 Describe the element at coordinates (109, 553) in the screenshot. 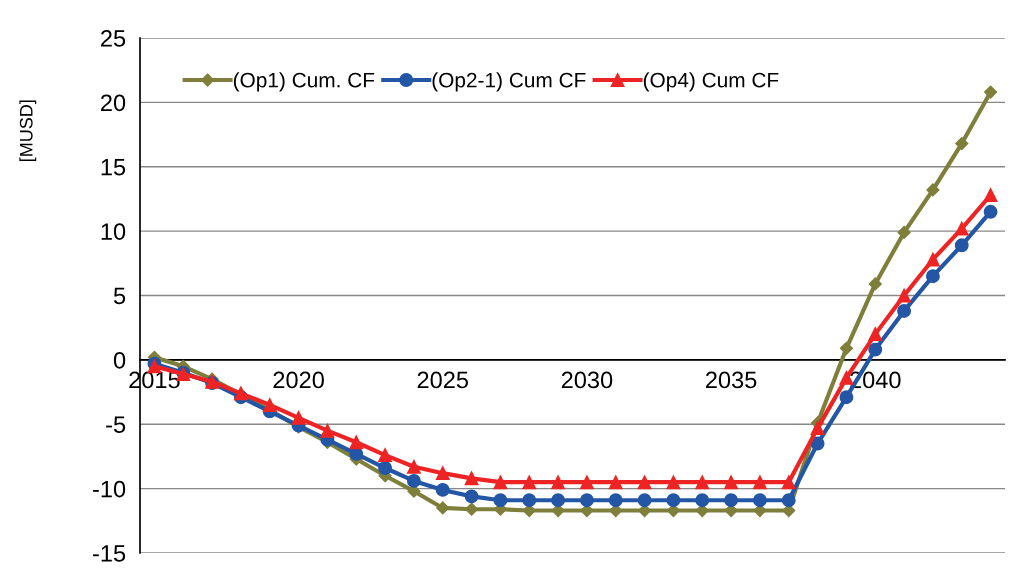

I see `y-tick-label: -15` at that location.